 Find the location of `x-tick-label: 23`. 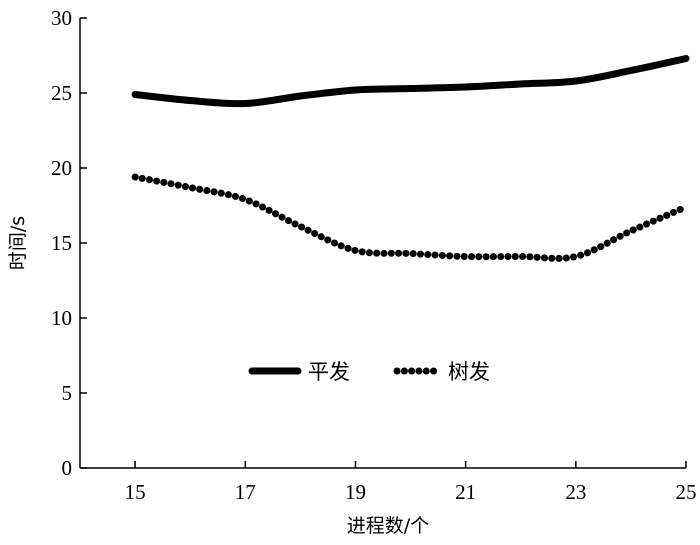

x-tick-label: 23 is located at coordinates (575, 492).